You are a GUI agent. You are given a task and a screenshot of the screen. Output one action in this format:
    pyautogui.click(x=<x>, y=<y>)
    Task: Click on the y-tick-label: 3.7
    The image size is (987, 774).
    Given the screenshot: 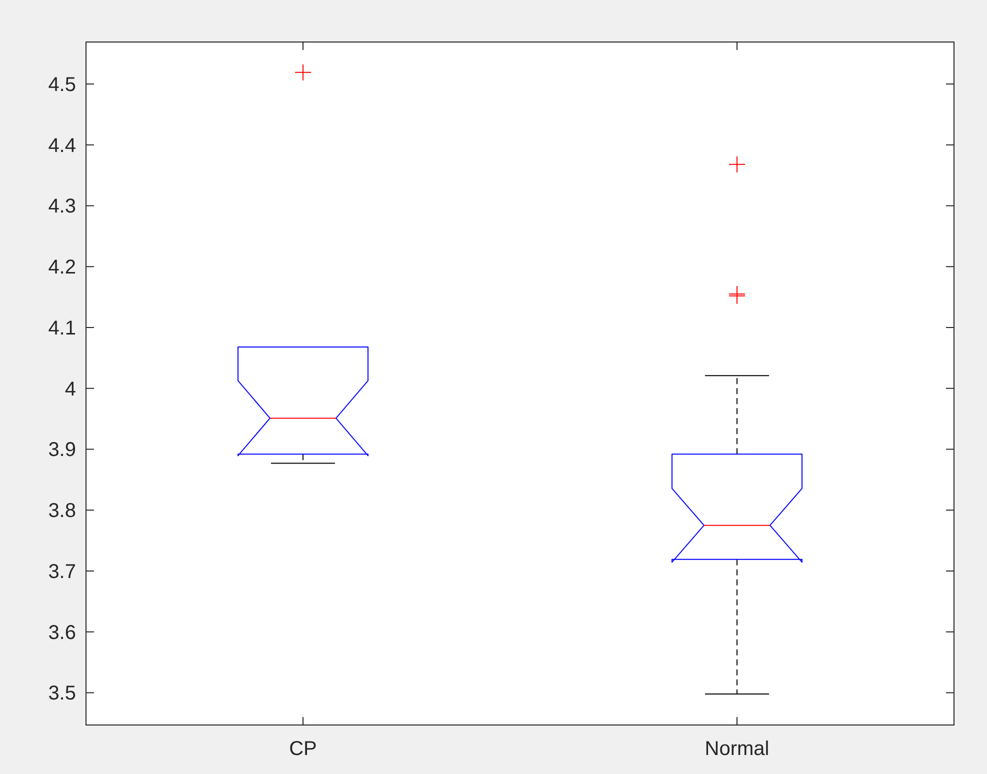 What is the action you would take?
    pyautogui.click(x=62, y=571)
    